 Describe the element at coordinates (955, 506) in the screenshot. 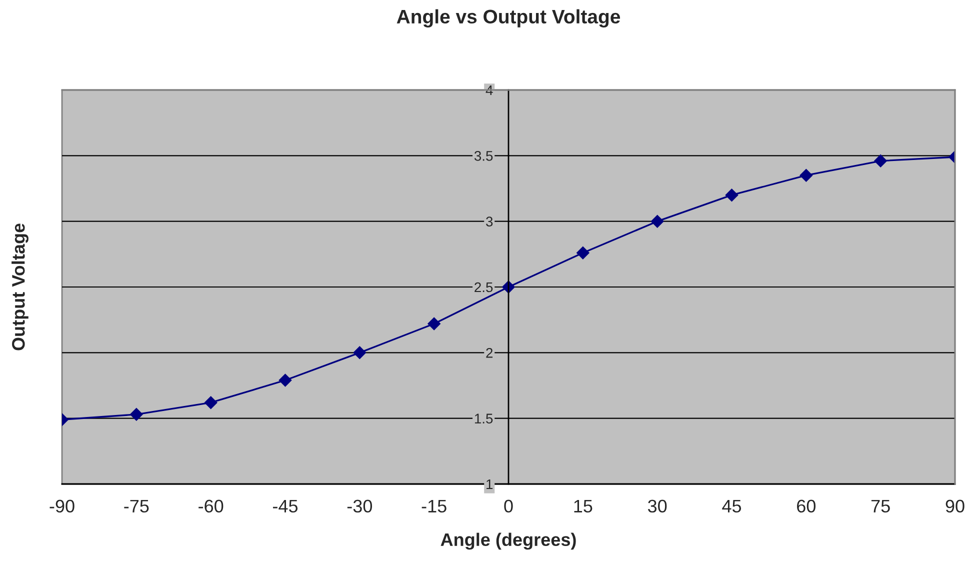

I see `x-tick-label: 90` at that location.